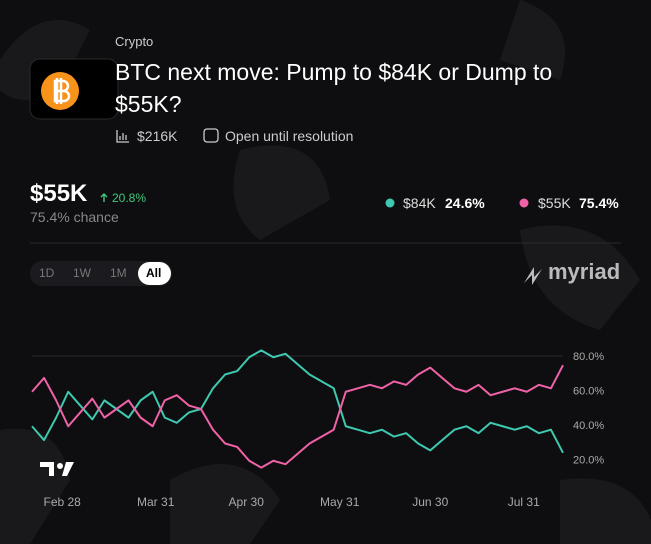 The width and height of the screenshot is (651, 544). Describe the element at coordinates (62, 502) in the screenshot. I see `x-tick-label: Feb 28` at that location.